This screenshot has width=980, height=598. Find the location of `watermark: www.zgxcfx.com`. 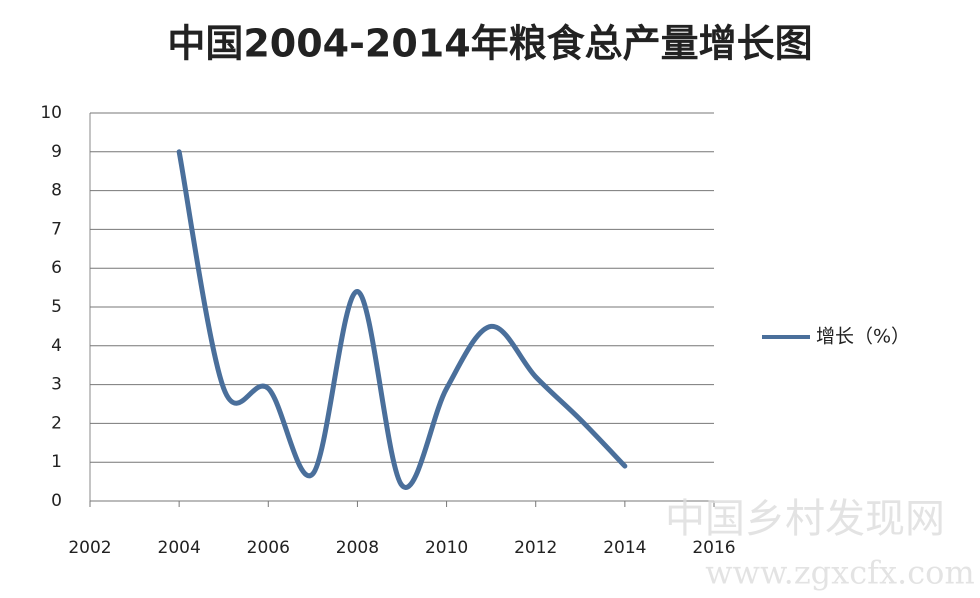

watermark: www.zgxcfx.com is located at coordinates (839, 573).